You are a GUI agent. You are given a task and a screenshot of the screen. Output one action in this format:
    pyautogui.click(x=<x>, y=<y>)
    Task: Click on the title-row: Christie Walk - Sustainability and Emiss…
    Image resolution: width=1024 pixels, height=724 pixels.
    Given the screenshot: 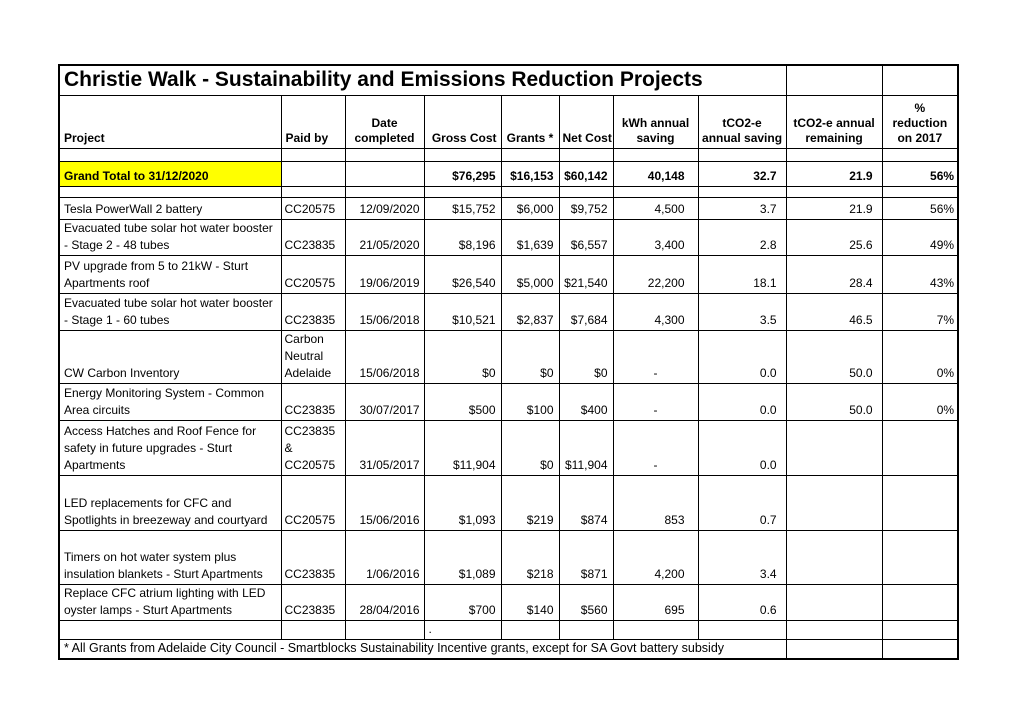 What is the action you would take?
    pyautogui.click(x=508, y=80)
    